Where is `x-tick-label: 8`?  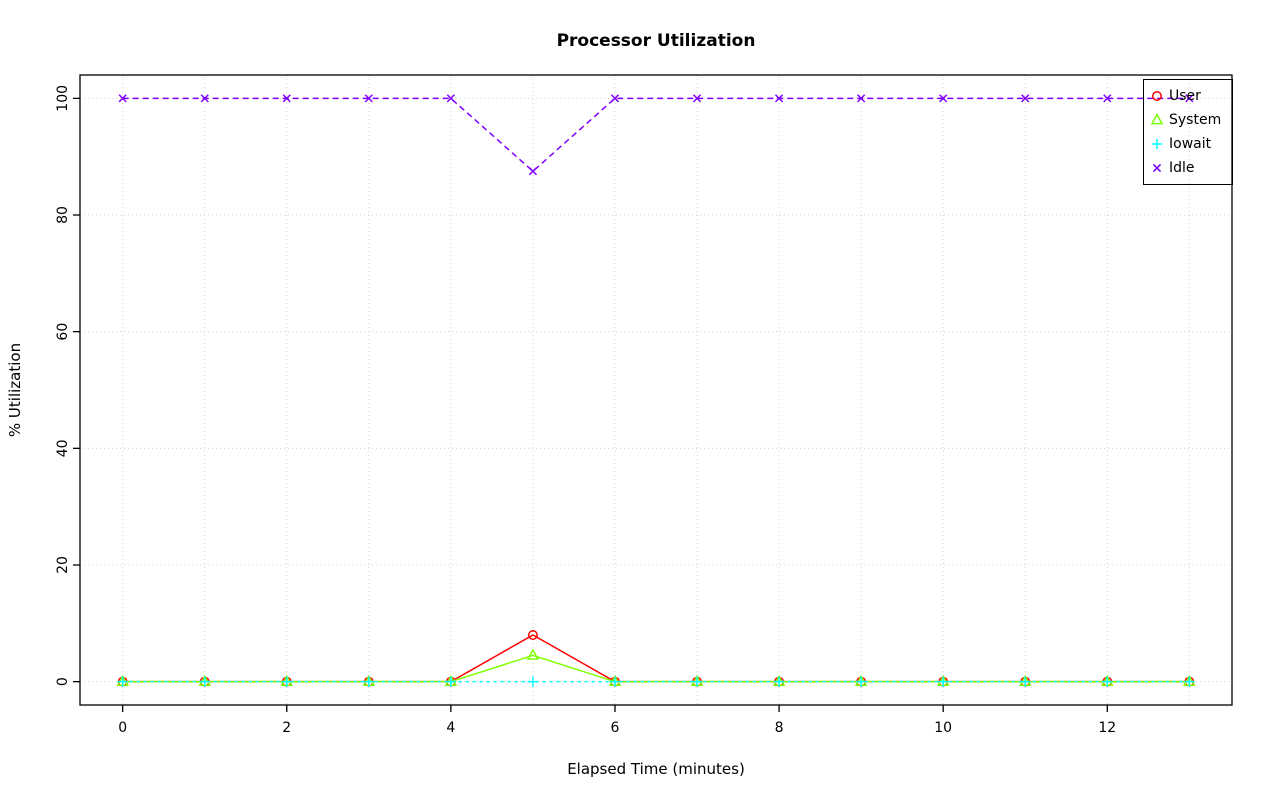 x-tick-label: 8 is located at coordinates (779, 728).